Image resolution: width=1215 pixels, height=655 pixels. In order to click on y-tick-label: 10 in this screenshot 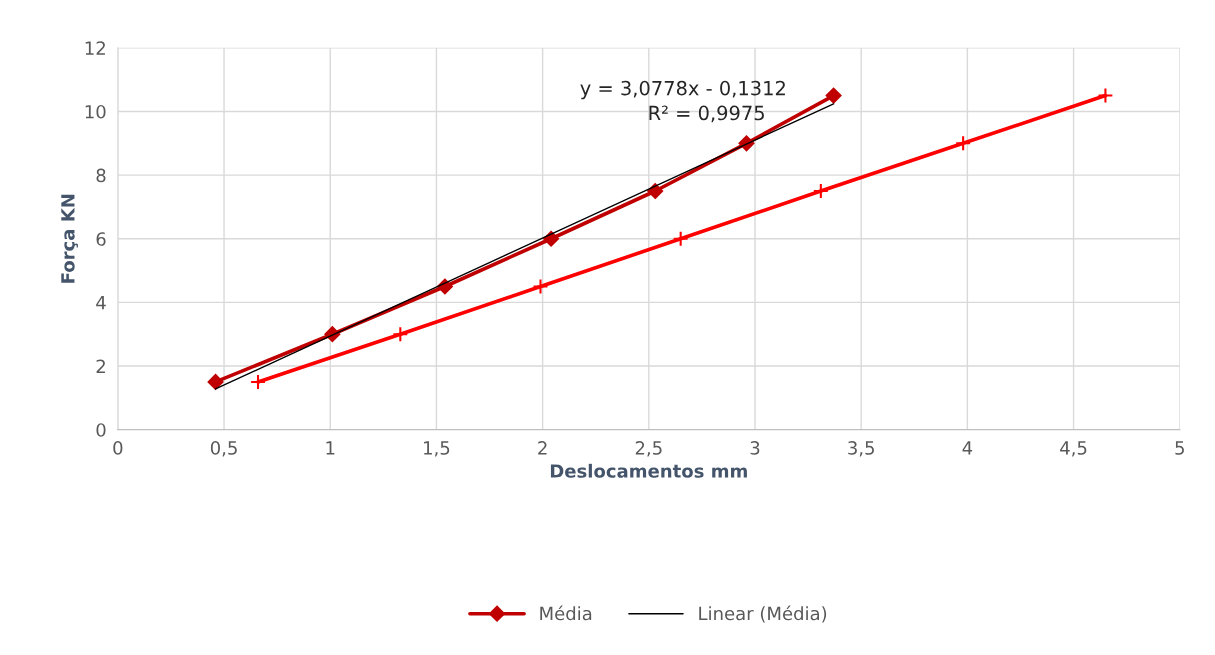, I will do `click(95, 111)`.